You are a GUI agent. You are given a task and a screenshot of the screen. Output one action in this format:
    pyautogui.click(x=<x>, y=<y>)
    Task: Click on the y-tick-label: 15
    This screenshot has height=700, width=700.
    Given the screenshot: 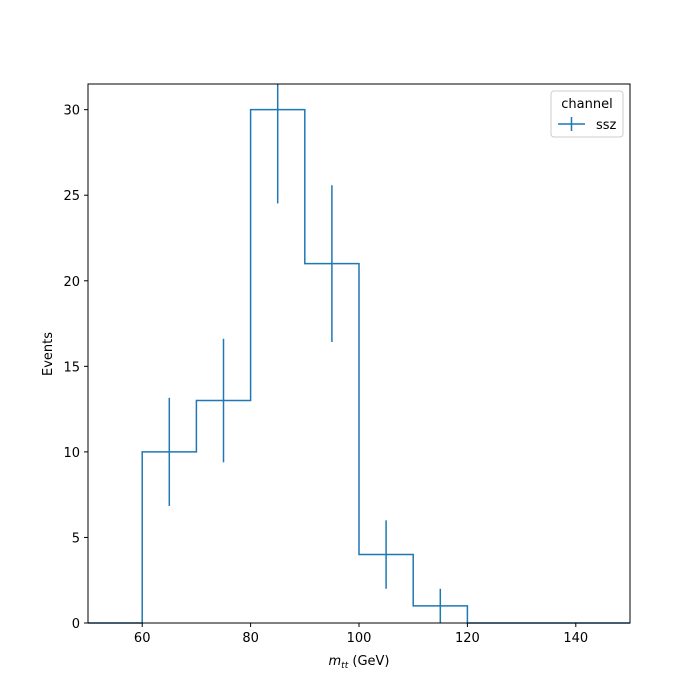 What is the action you would take?
    pyautogui.click(x=71, y=367)
    